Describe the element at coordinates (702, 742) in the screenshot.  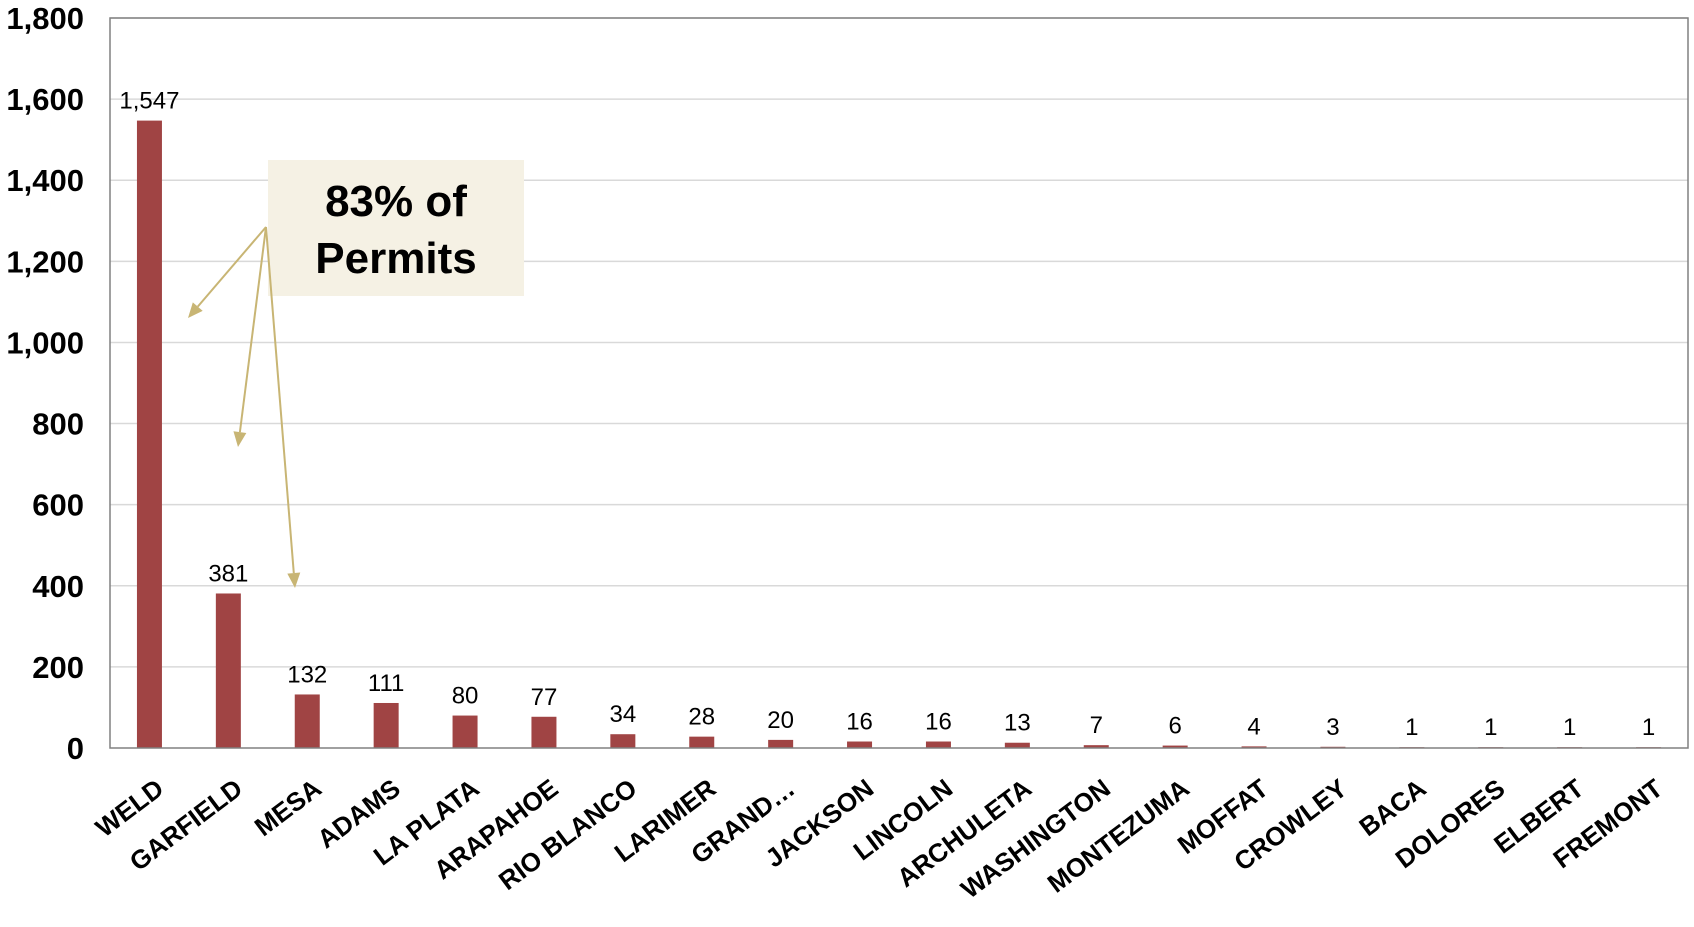
I see `bar-larimer` at that location.